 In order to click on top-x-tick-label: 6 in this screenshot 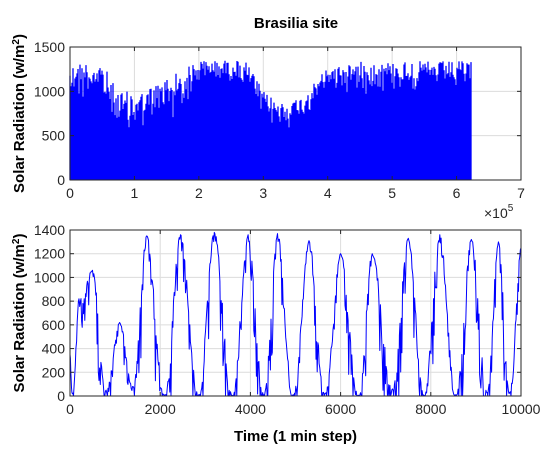, I will do `click(457, 193)`.